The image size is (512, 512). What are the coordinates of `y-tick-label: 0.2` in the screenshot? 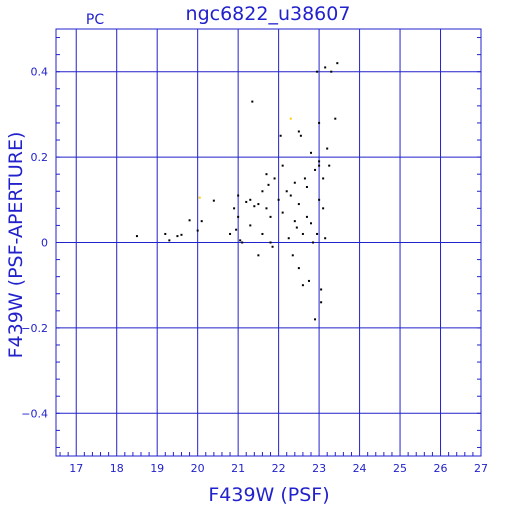 It's located at (40, 157).